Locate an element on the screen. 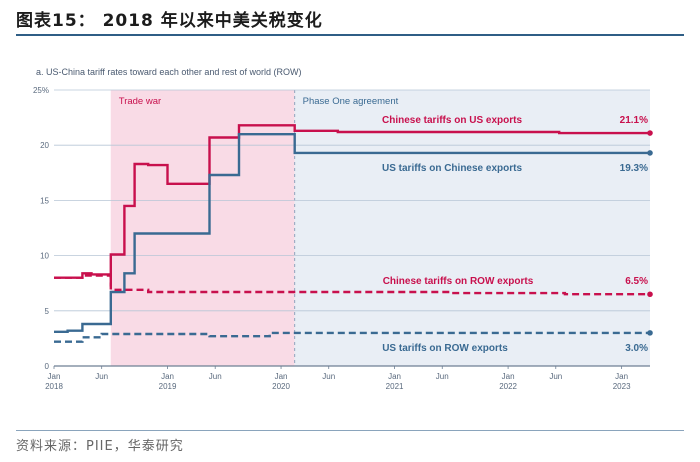 This screenshot has height=462, width=700. series-end-value-us-tariffs-on-chinese-exports: 19.3% is located at coordinates (634, 168).